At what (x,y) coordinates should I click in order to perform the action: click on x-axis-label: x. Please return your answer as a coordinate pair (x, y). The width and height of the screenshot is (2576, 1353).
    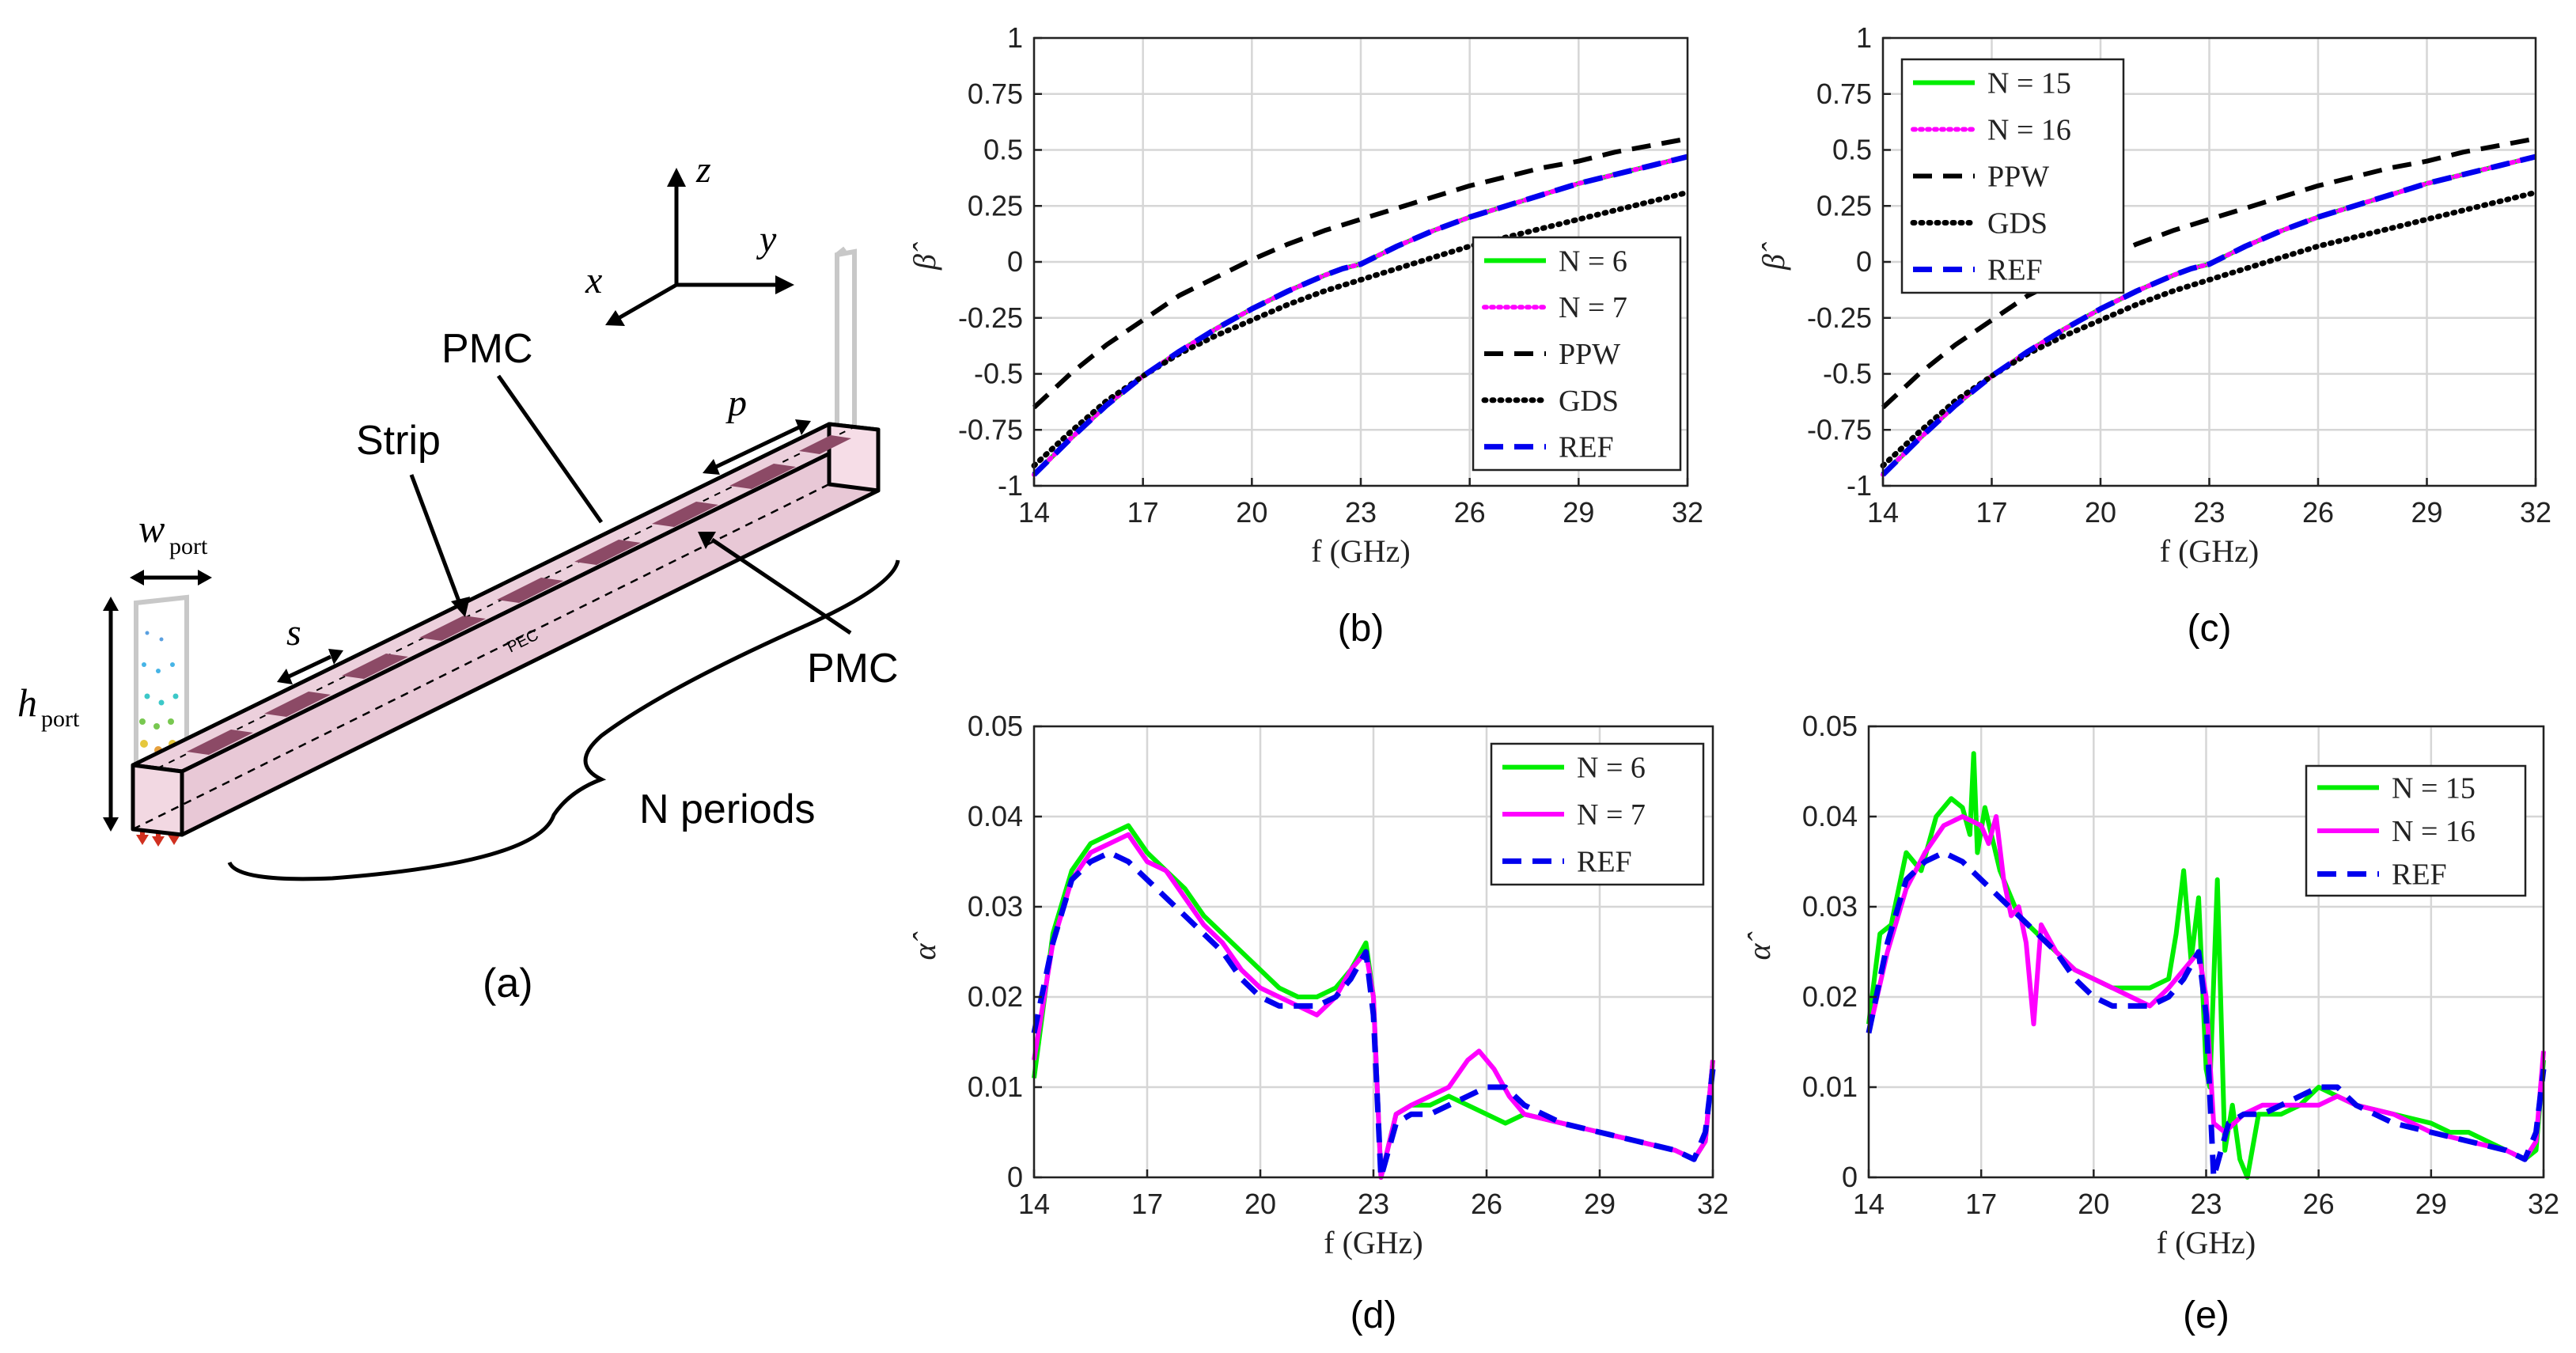
    Looking at the image, I should click on (593, 280).